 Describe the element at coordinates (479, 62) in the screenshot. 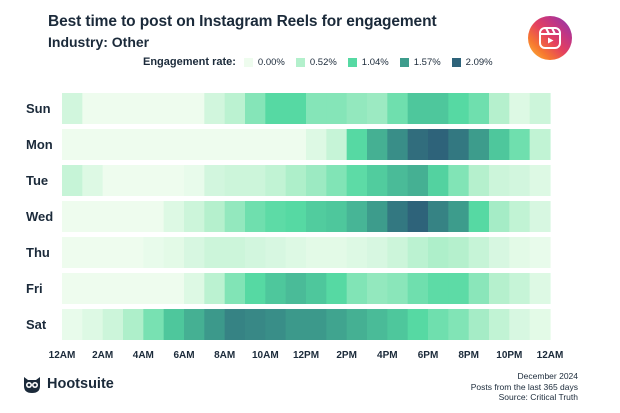

I see `legend-label: 2.09%` at that location.